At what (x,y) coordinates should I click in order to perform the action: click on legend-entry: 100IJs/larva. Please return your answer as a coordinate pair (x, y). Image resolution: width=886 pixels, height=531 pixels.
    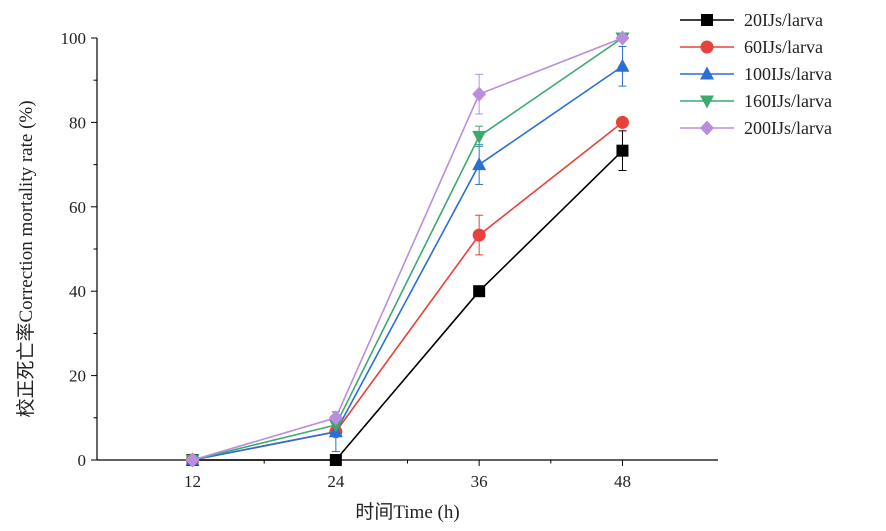
    Looking at the image, I should click on (756, 74).